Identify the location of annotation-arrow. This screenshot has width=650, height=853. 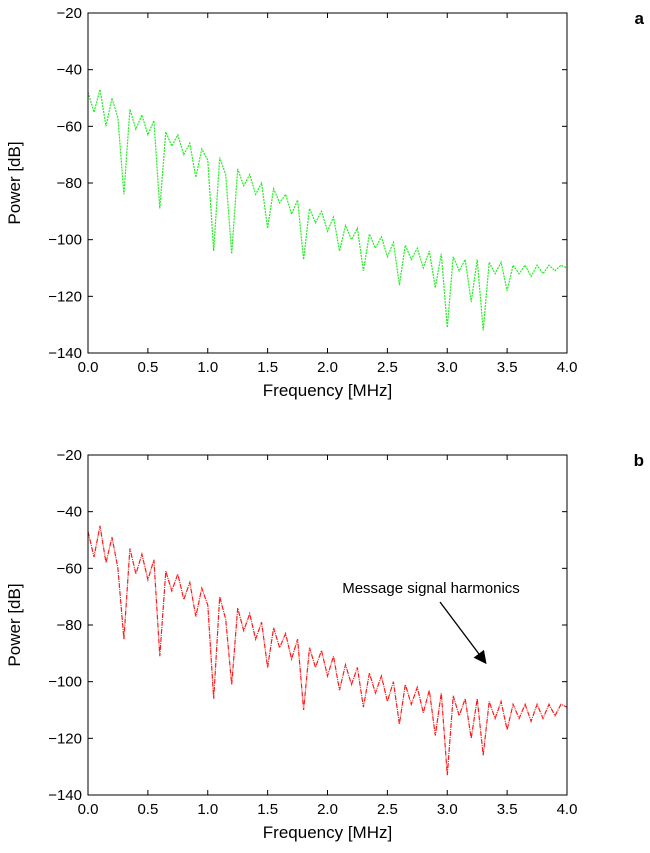
(463, 633).